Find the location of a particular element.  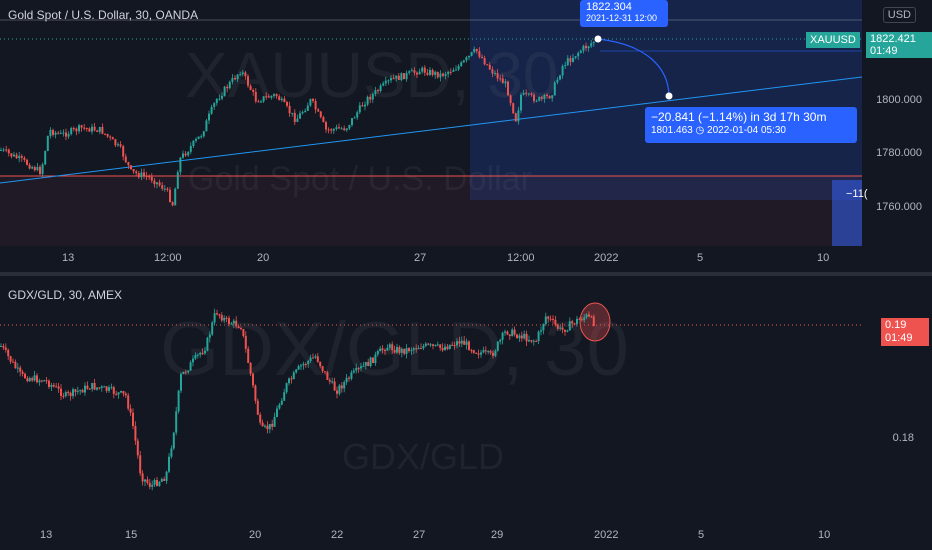

pane-separator is located at coordinates (466, 274).